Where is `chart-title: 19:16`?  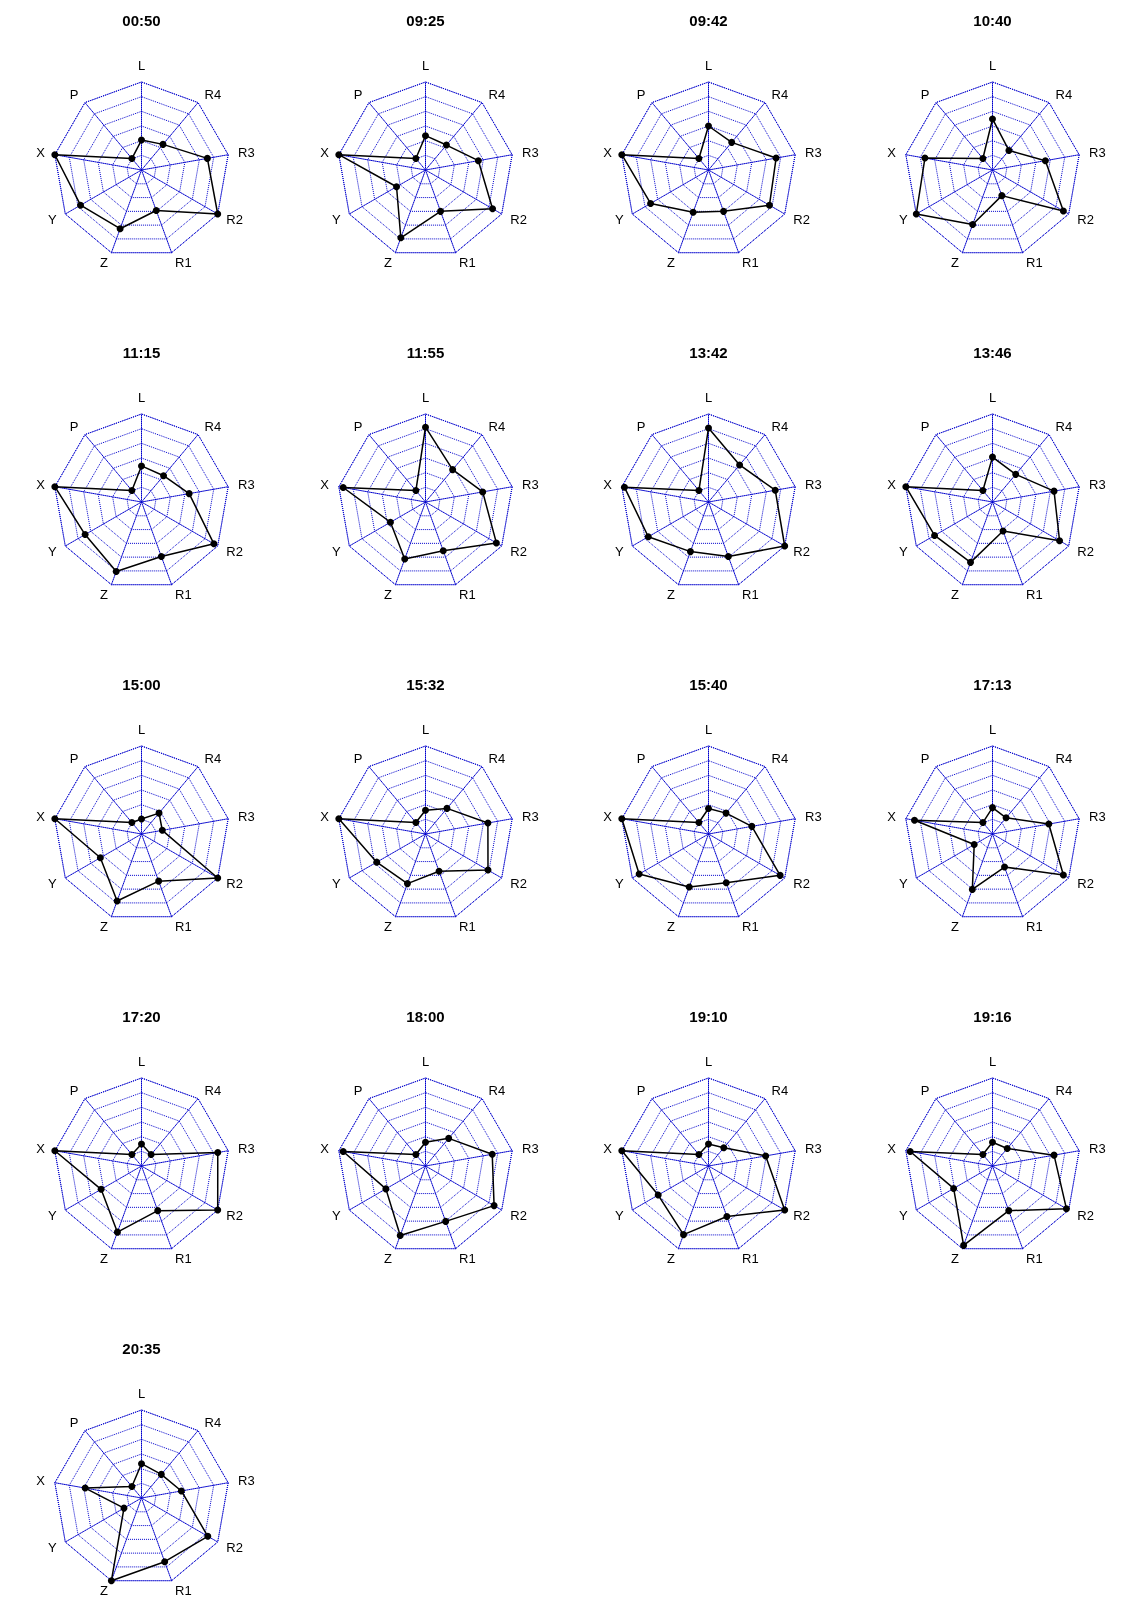 chart-title: 19:16 is located at coordinates (992, 1016).